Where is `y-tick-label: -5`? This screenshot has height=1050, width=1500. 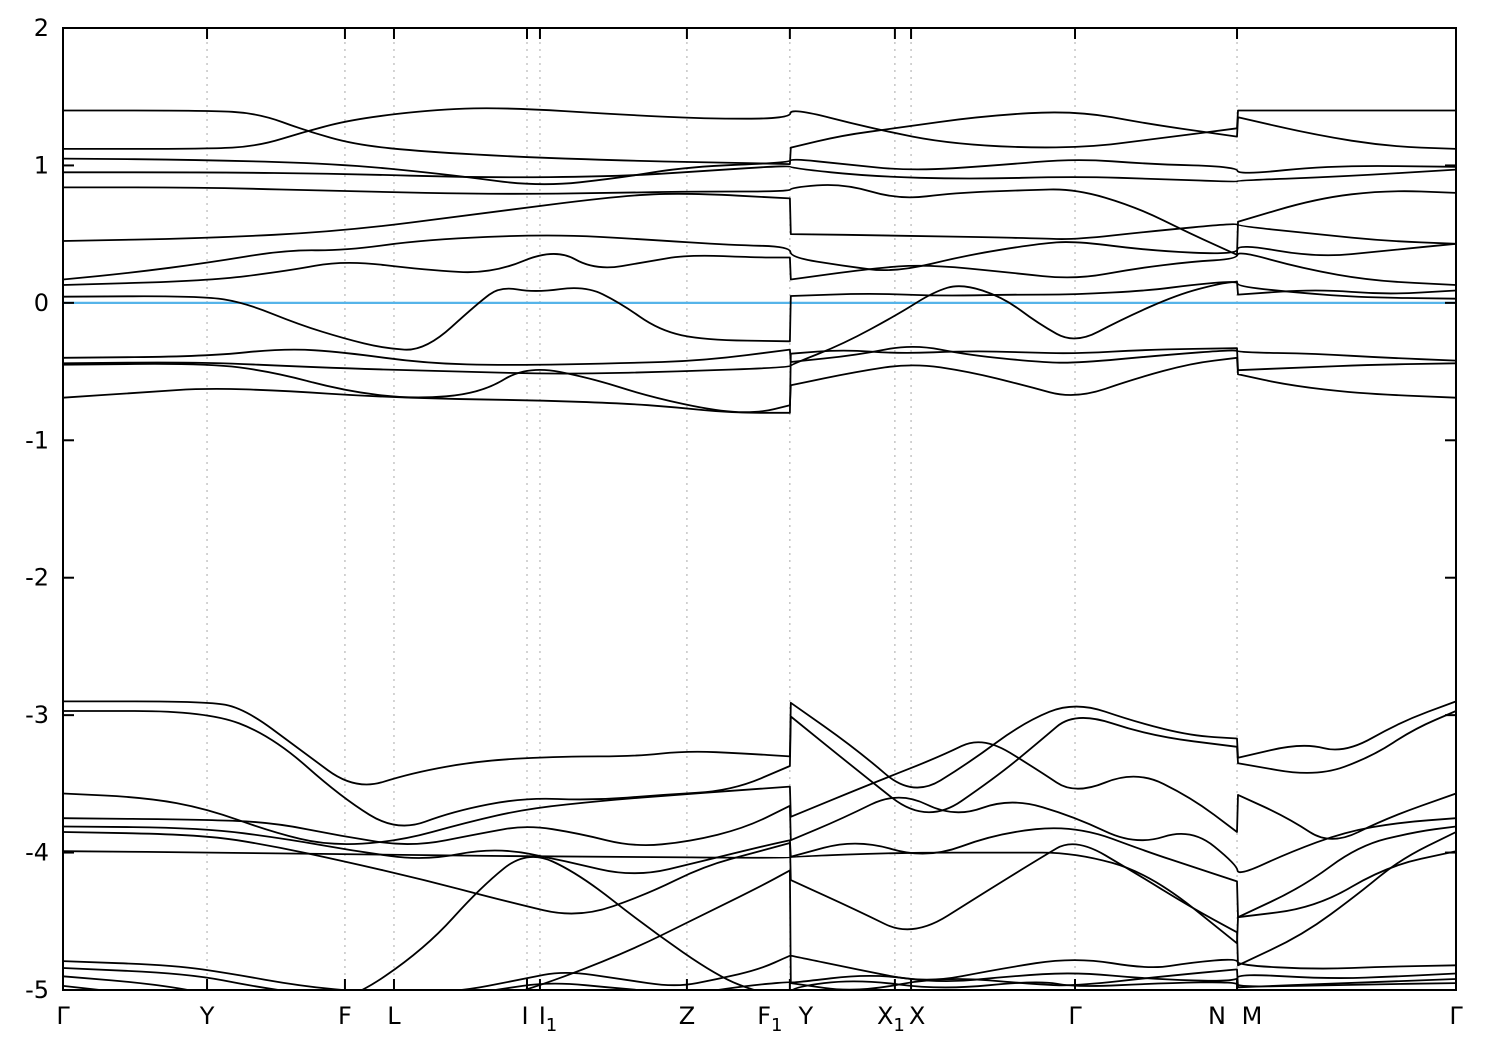
y-tick-label: -5 is located at coordinates (37, 990).